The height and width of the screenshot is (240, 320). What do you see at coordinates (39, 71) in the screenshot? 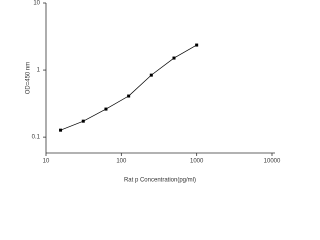
I see `y-tick-label: 1` at bounding box center [39, 71].